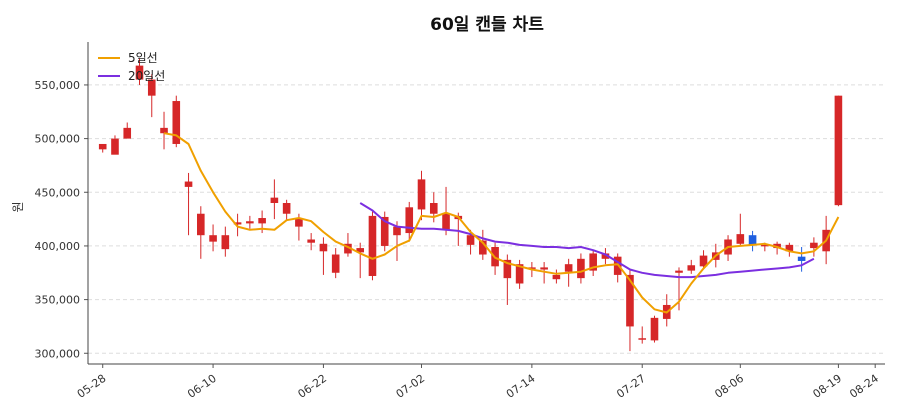  Describe the element at coordinates (58, 300) in the screenshot. I see `y-tick-label: 350,000` at that location.